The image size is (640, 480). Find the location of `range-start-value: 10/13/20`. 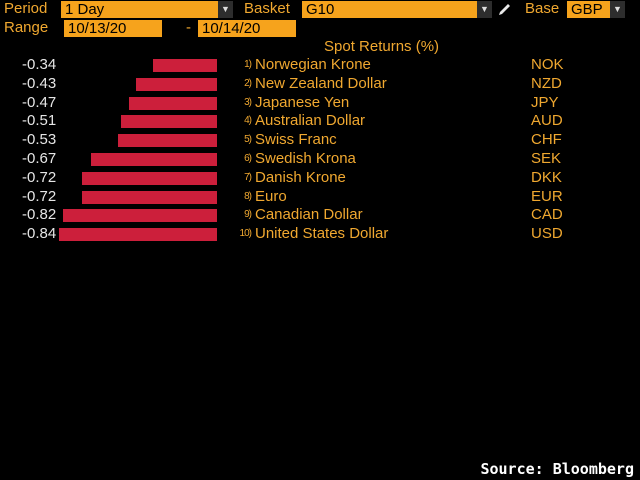

range-start-value: 10/13/20 is located at coordinates (97, 28).